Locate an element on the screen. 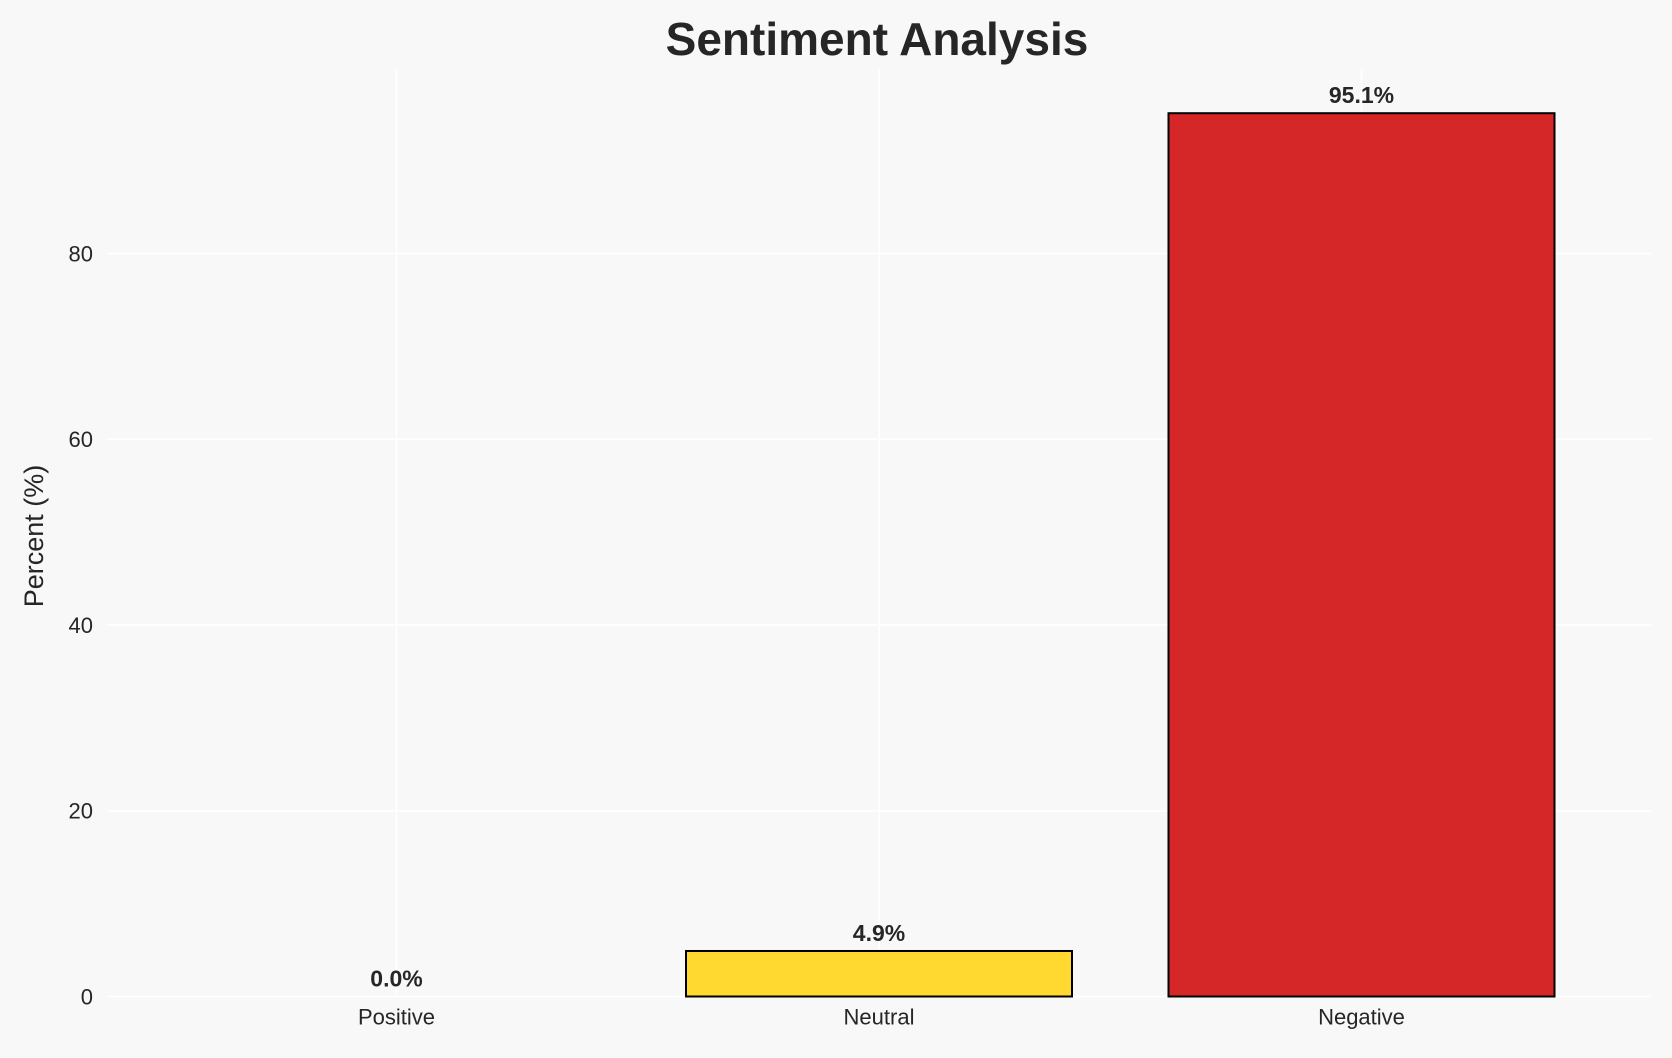  y-tick-label: 60 is located at coordinates (81, 439).